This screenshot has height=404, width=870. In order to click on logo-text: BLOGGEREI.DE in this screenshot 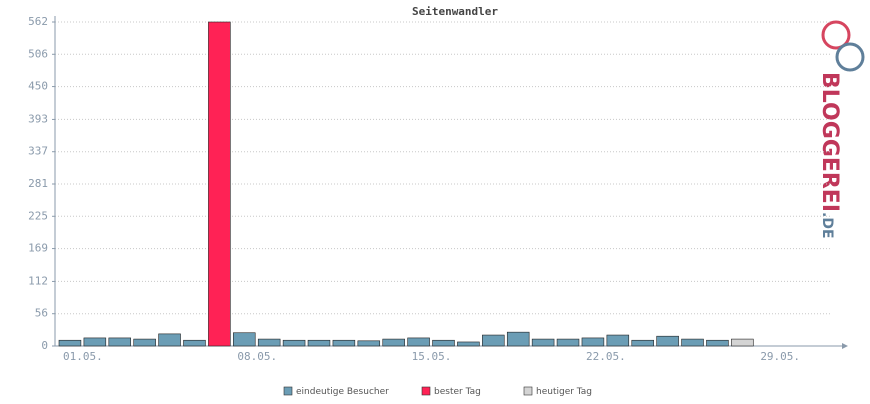, I will do `click(829, 155)`.